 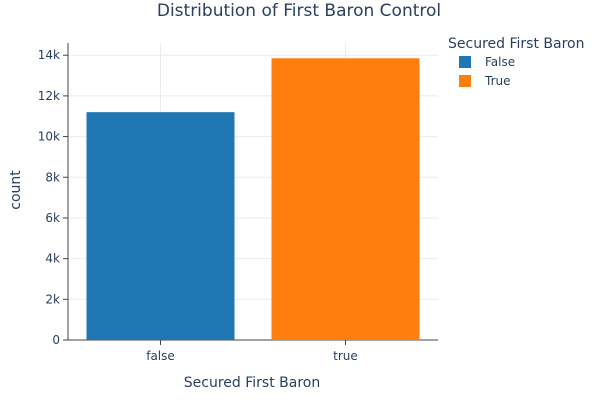 What do you see at coordinates (465, 62) in the screenshot?
I see `legend-swatch-false` at bounding box center [465, 62].